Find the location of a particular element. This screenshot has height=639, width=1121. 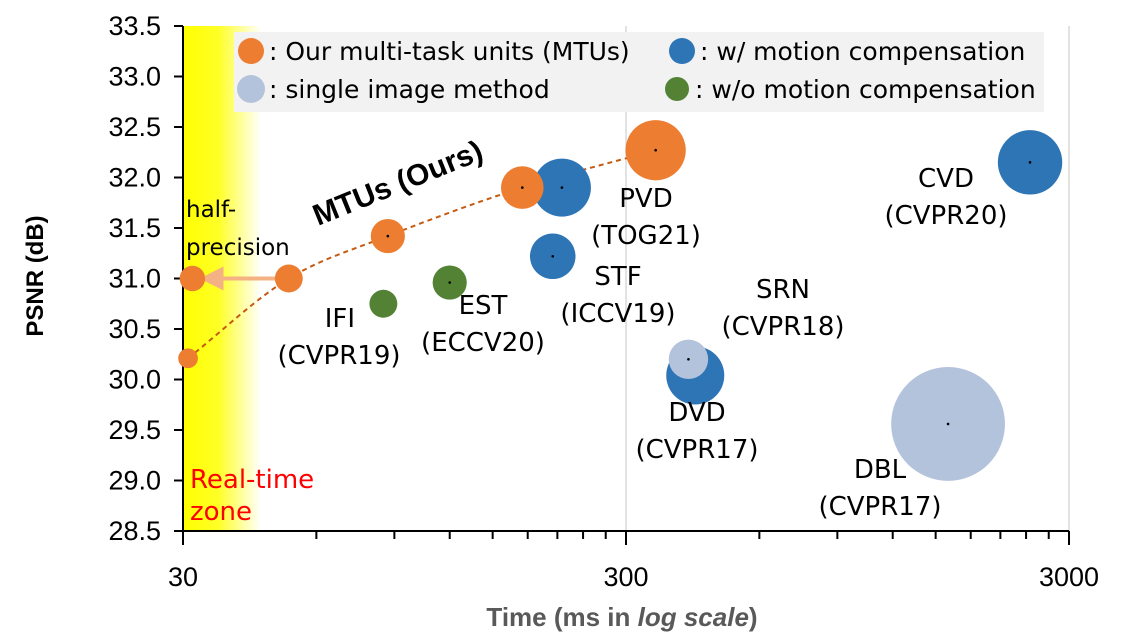

x-tick-label: 3000 is located at coordinates (1069, 577).